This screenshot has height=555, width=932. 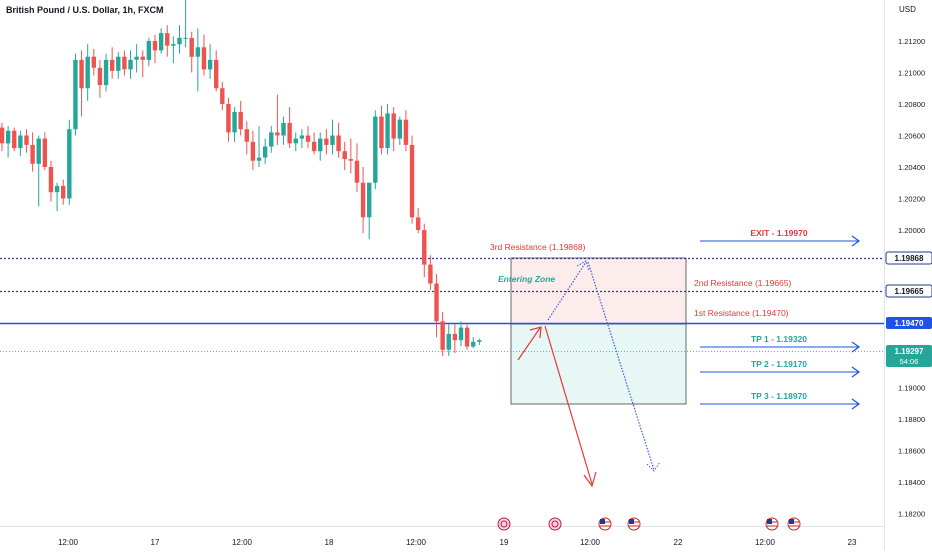 What do you see at coordinates (909, 351) in the screenshot?
I see `current-price-tag-text: 1.19297` at bounding box center [909, 351].